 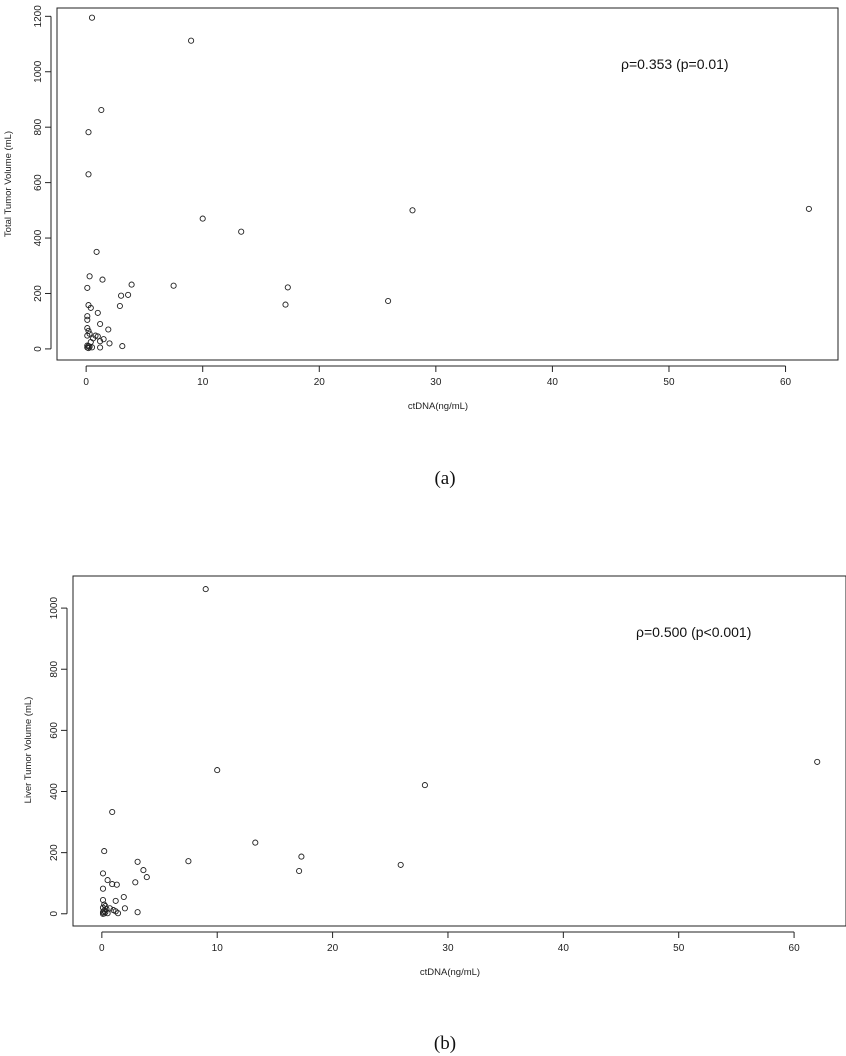 I want to click on y-tick-label: 0, so click(x=54, y=914).